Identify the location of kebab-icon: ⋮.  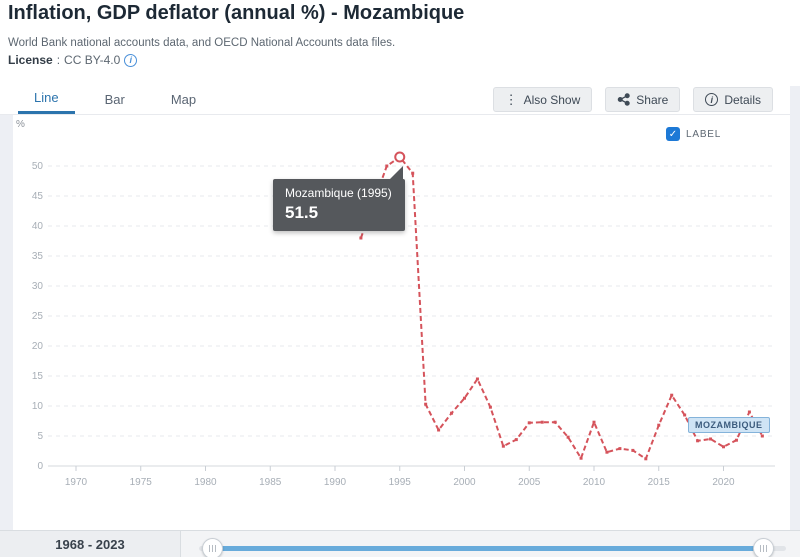
(511, 99).